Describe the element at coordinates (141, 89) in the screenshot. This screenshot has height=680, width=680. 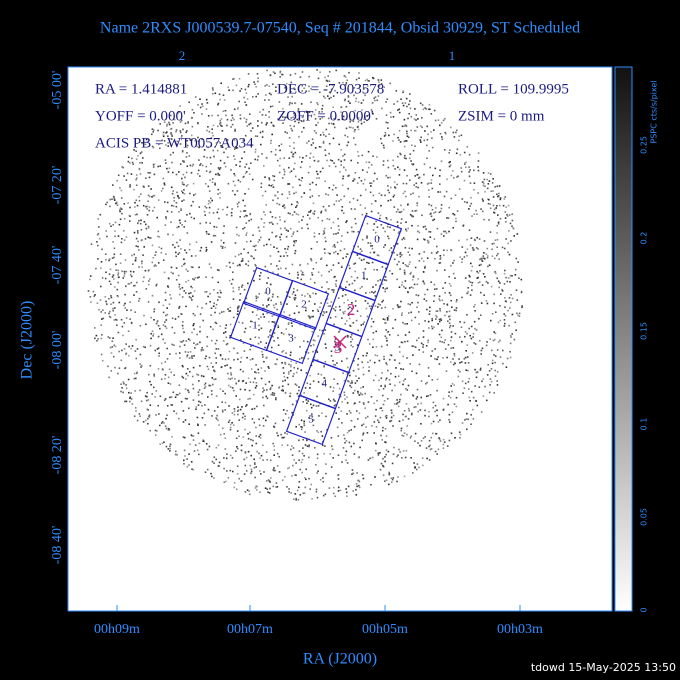
I see `info-text: RA = 1.414881` at that location.